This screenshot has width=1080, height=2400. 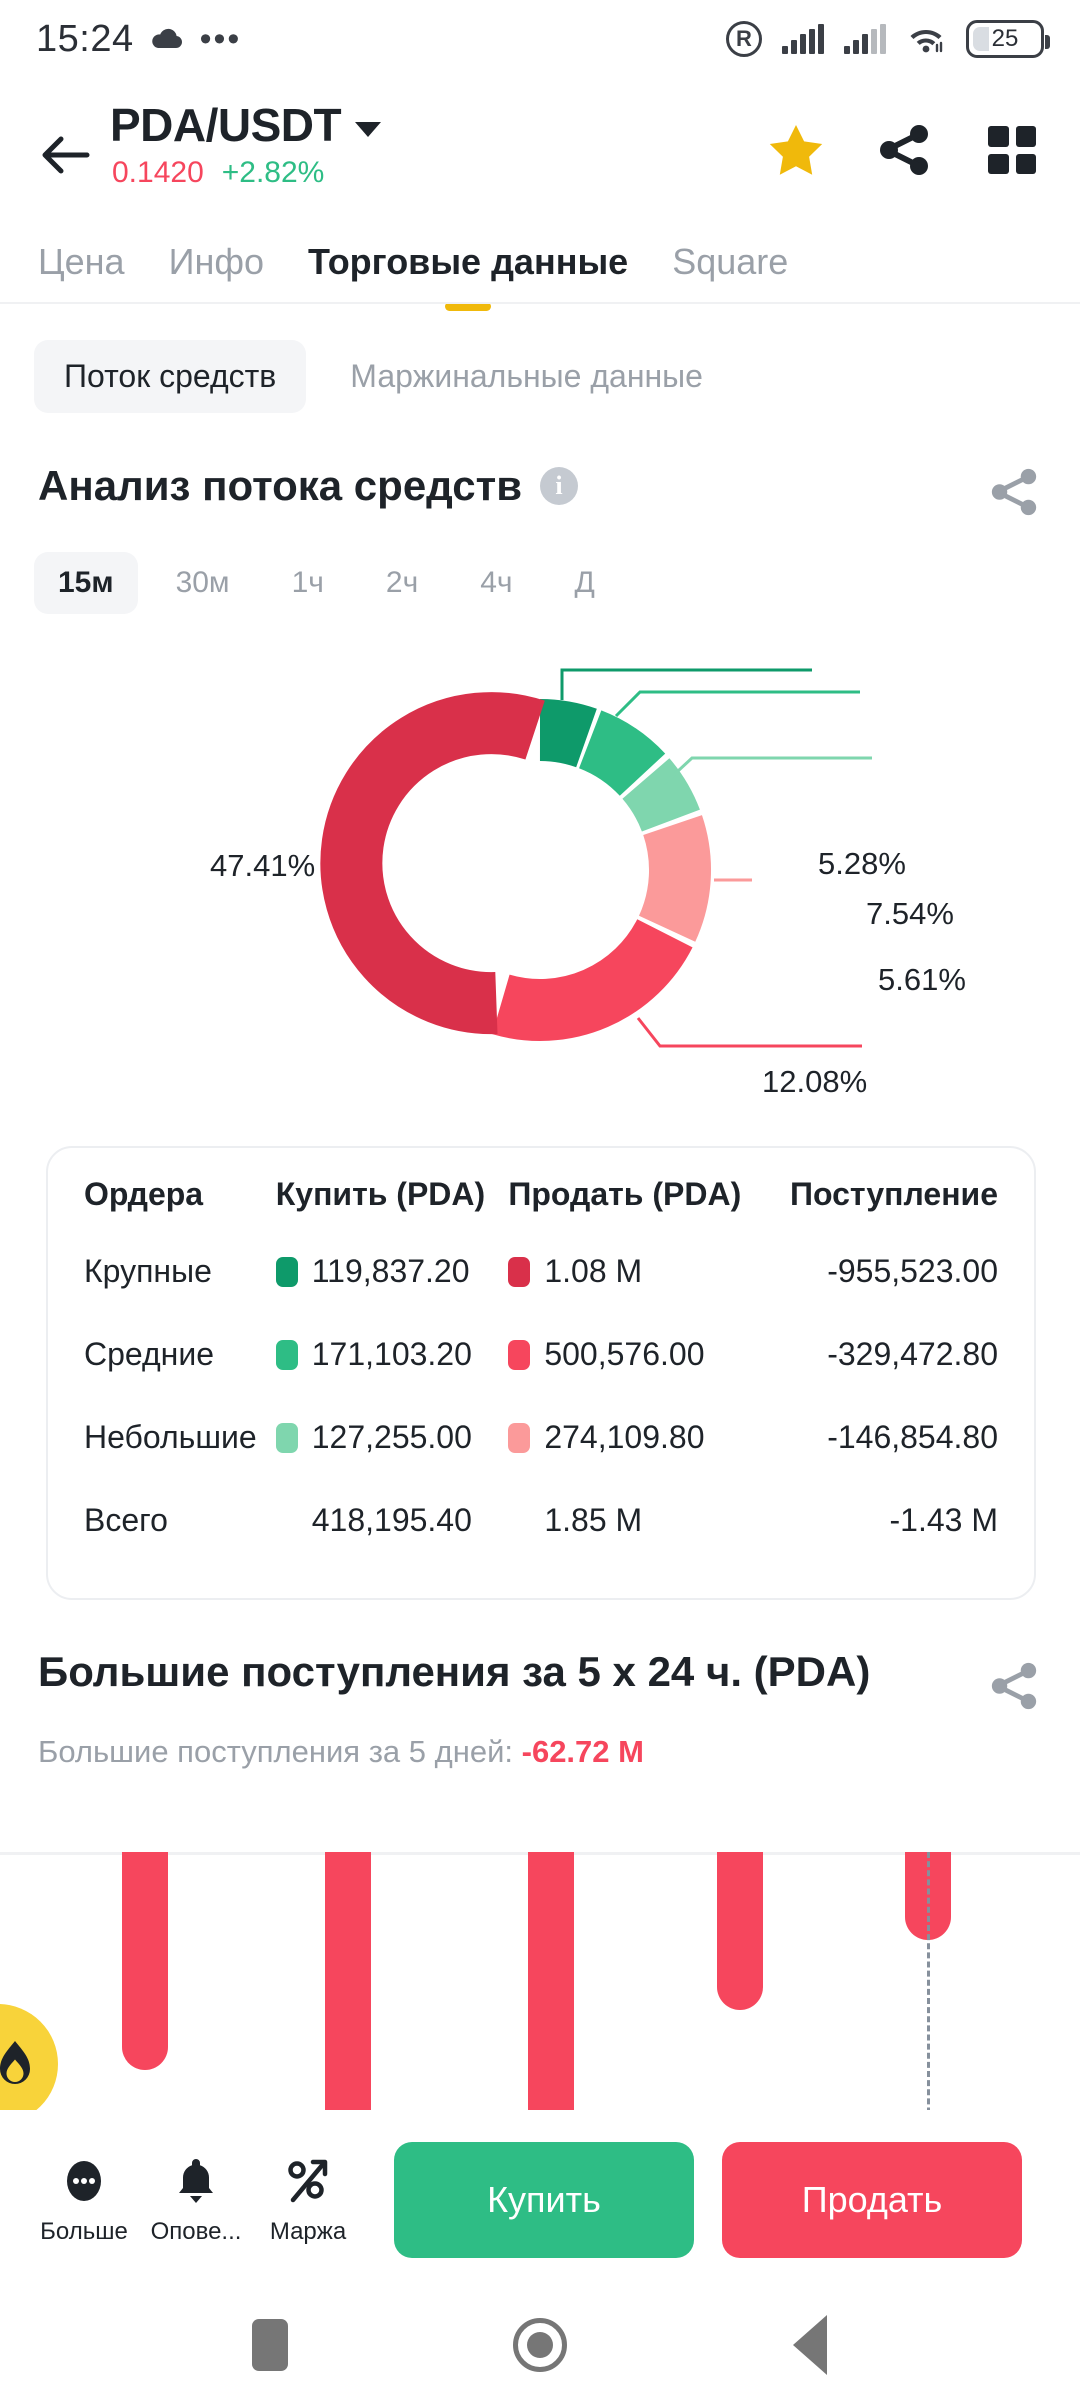 I want to click on fund-flow-header: Анализ потока средств i, so click(x=308, y=486).